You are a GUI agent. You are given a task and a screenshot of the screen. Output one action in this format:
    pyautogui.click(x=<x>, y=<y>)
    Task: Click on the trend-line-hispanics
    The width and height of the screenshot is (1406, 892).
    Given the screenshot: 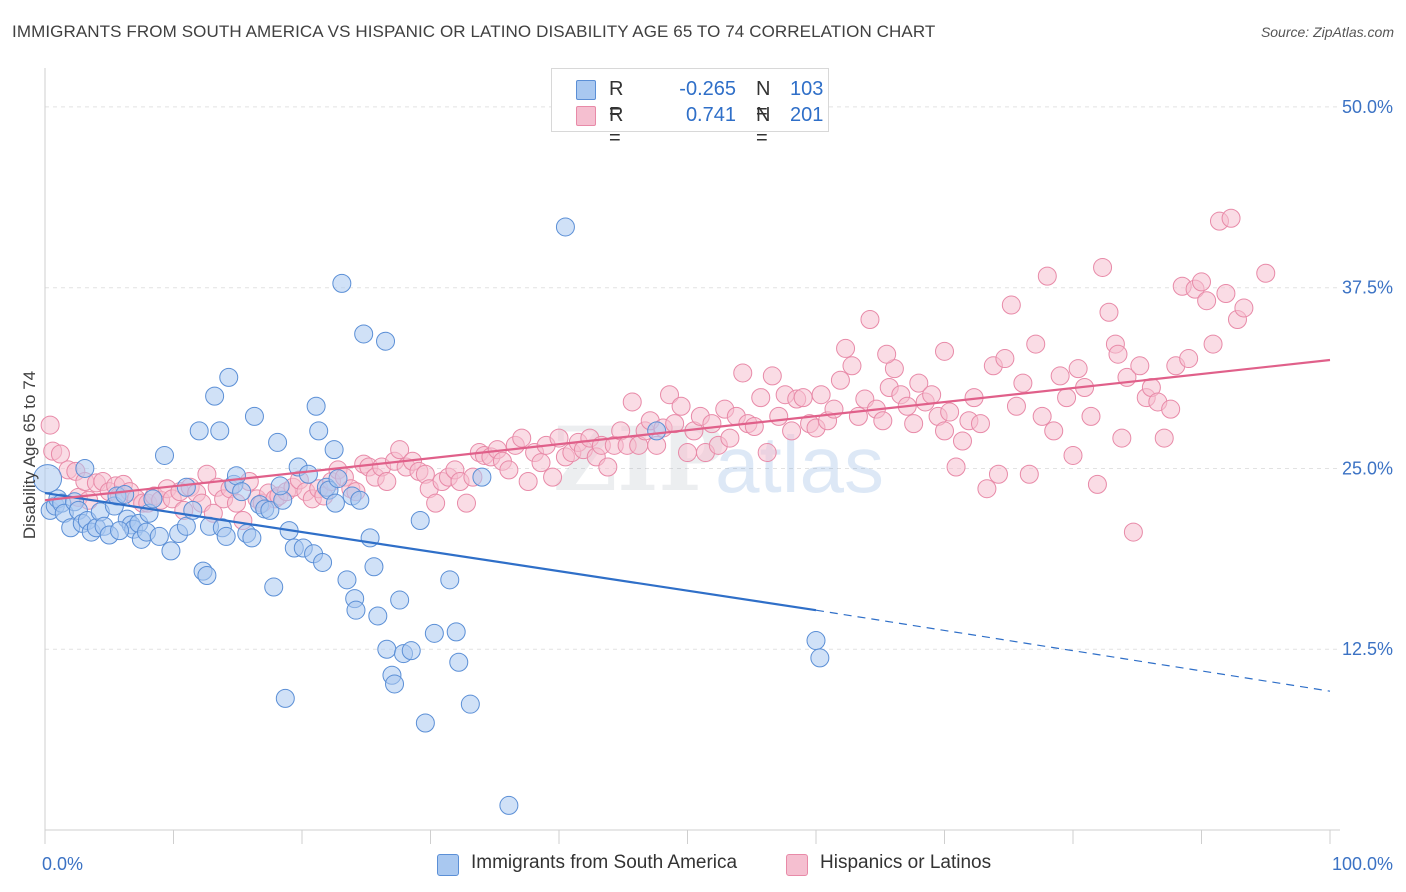 What is the action you would take?
    pyautogui.click(x=687, y=430)
    